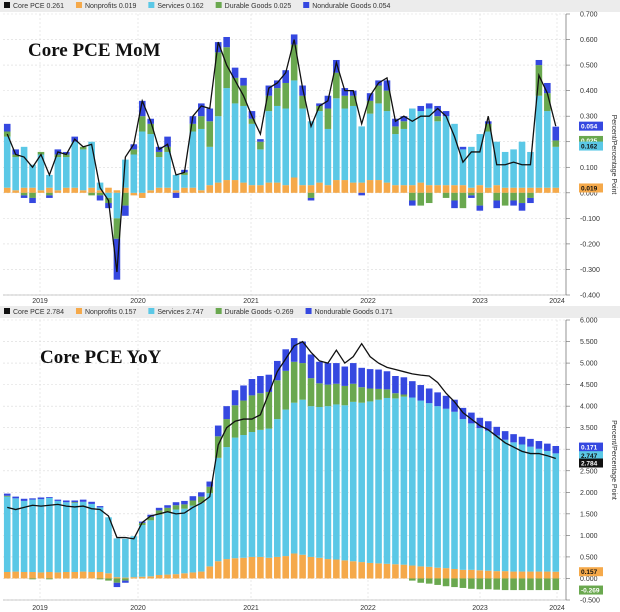 The image size is (620, 612). I want to click on legend-swatch-core-pce, so click(7, 311).